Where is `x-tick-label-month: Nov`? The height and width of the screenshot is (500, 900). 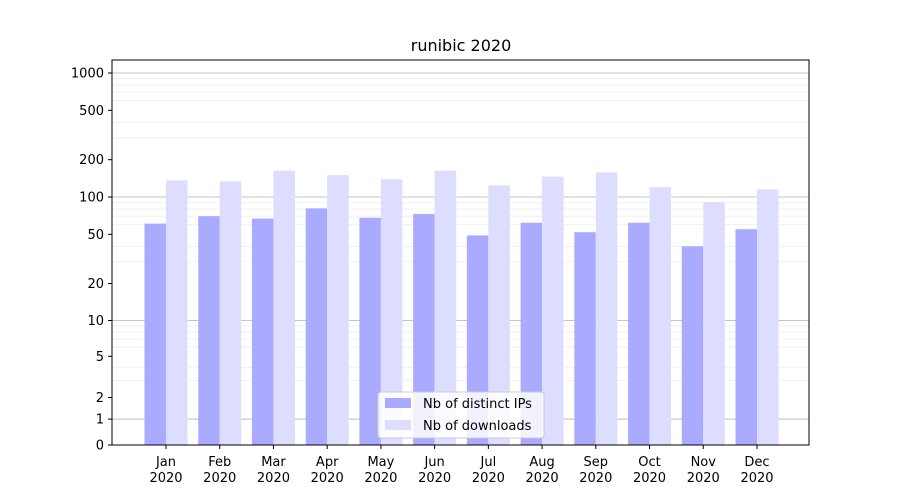
x-tick-label-month: Nov is located at coordinates (704, 462).